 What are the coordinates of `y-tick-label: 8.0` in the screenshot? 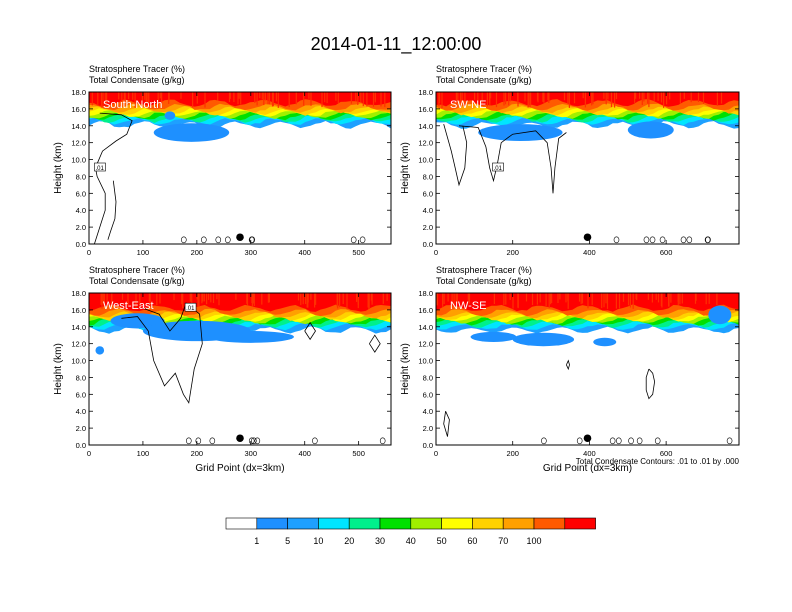 It's located at (81, 176).